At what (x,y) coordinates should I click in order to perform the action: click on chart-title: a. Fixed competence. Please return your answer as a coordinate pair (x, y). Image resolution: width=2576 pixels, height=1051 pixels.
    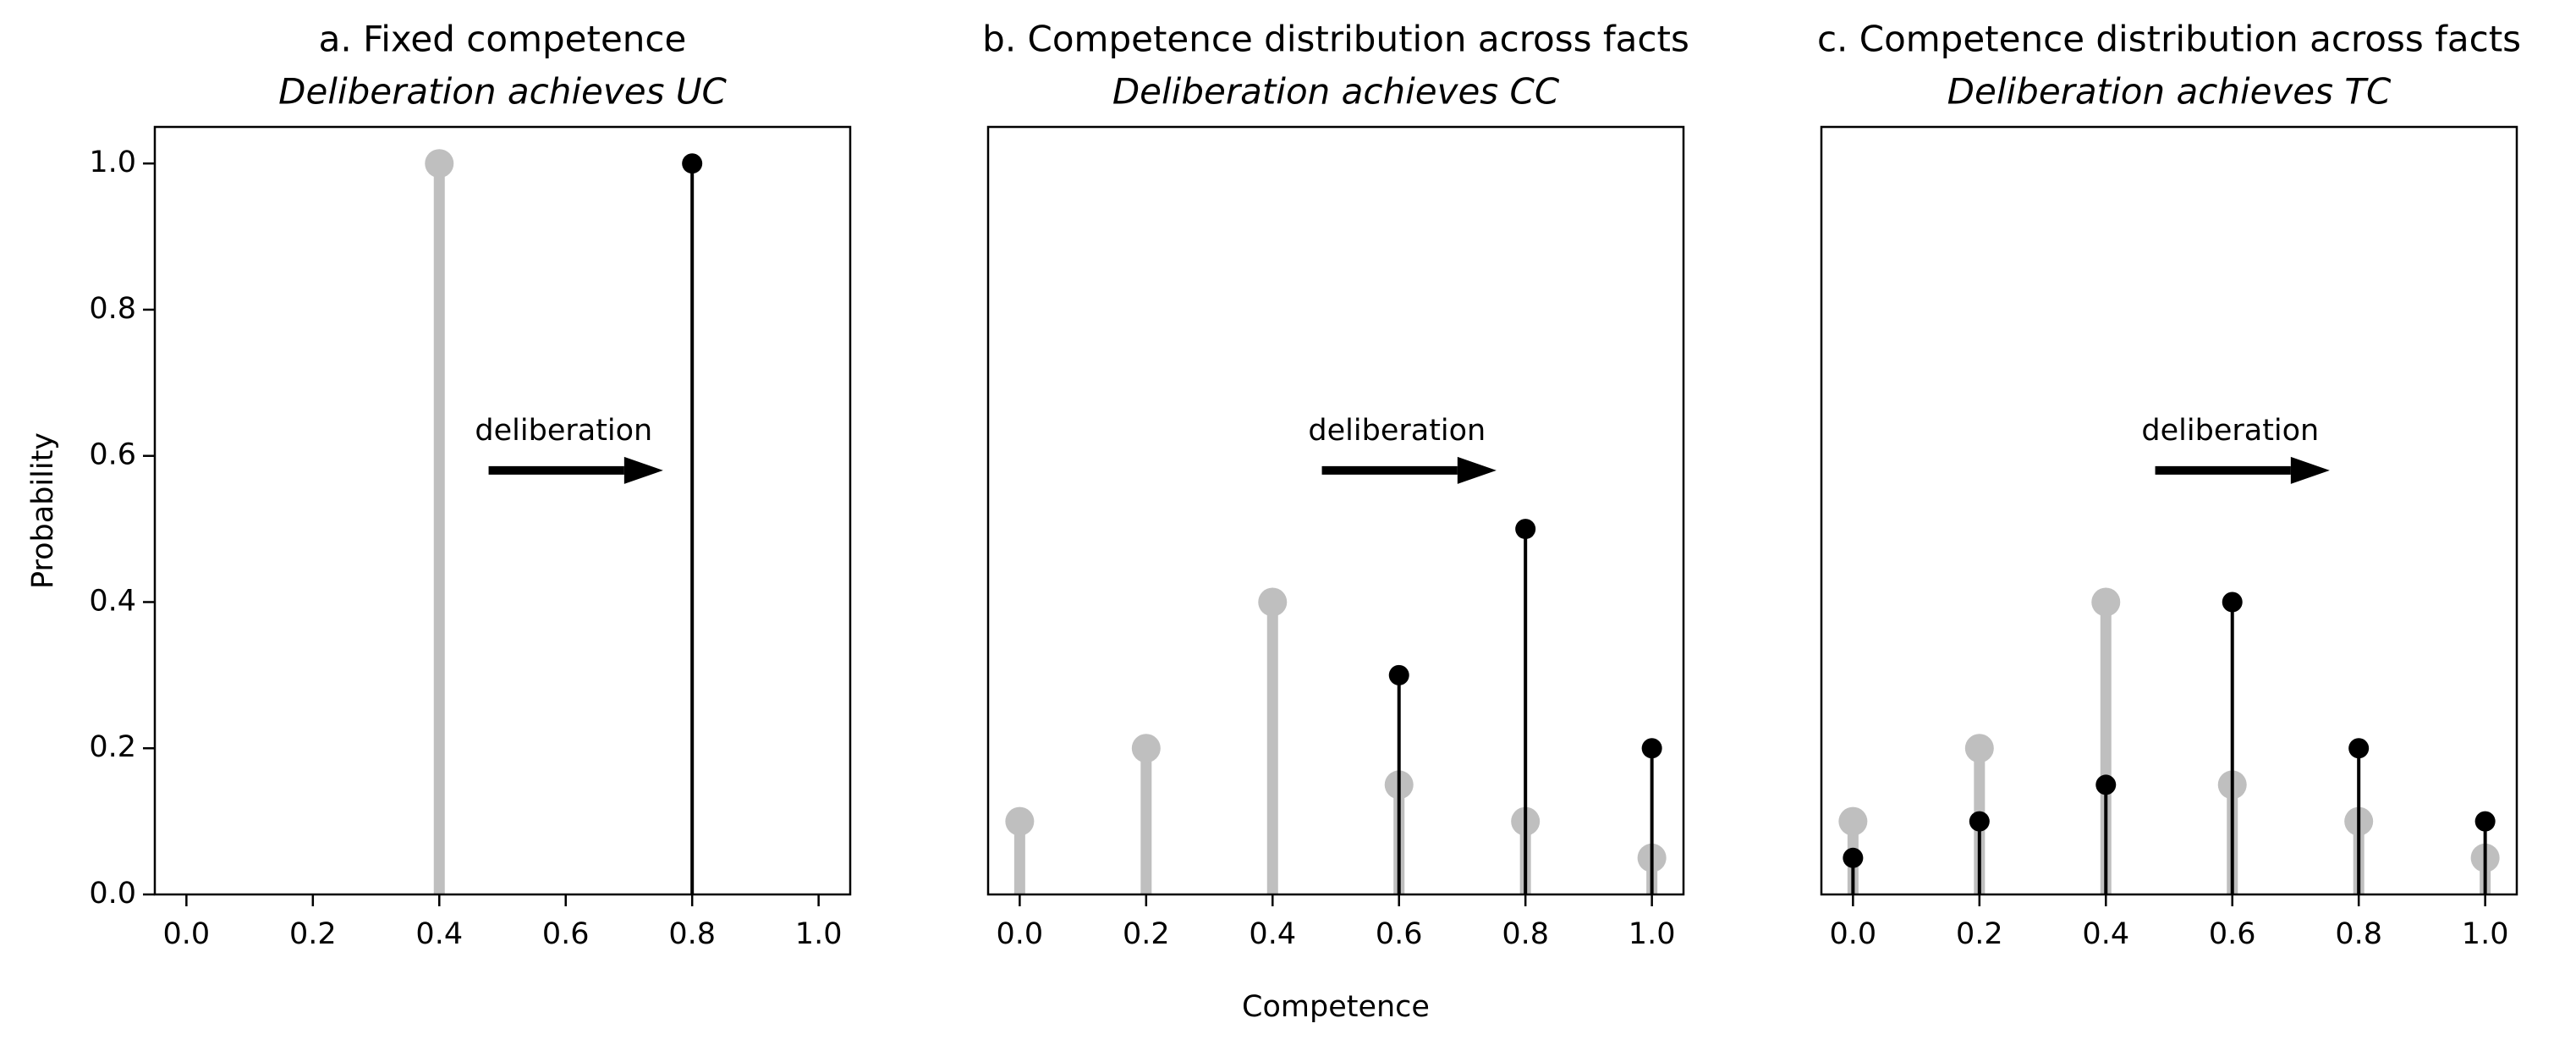
    Looking at the image, I should click on (503, 39).